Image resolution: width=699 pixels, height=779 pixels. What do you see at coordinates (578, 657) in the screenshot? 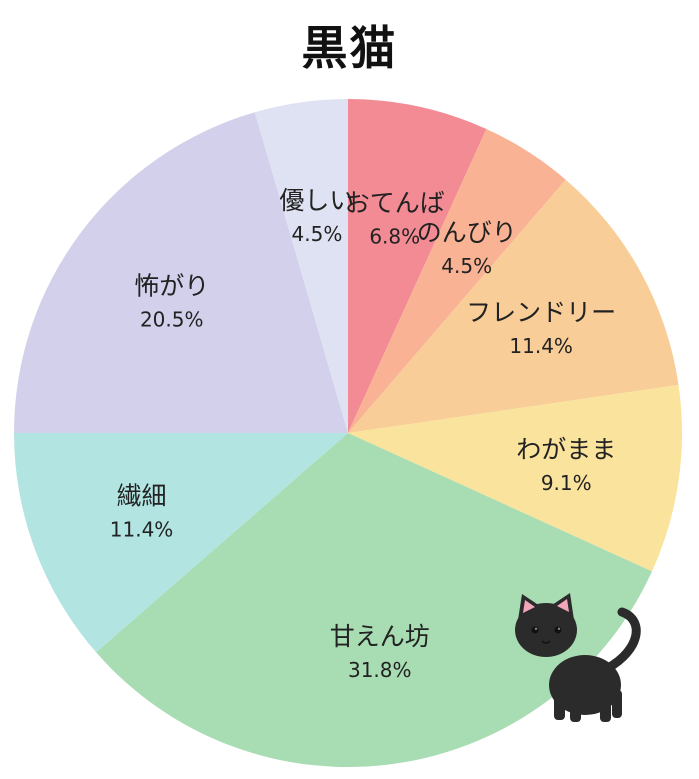
I see `black-cat-icon` at bounding box center [578, 657].